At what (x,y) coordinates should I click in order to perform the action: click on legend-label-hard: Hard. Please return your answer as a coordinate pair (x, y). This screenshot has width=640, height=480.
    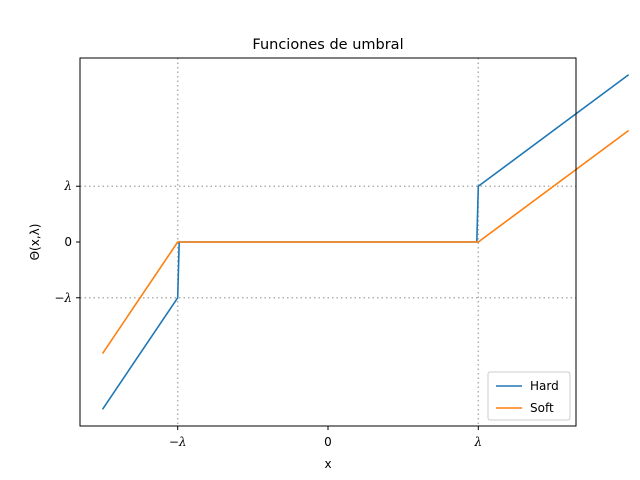
    Looking at the image, I should click on (544, 386).